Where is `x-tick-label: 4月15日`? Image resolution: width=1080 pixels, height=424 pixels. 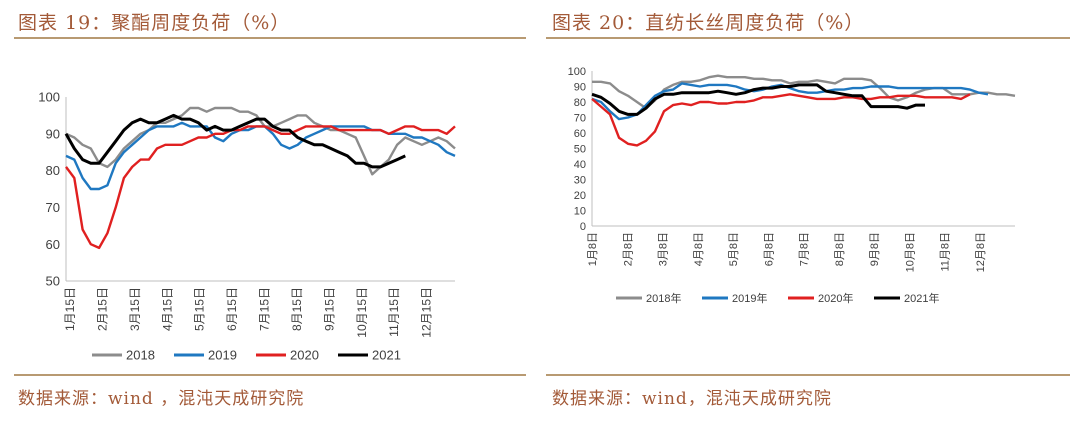
x-tick-label: 4月15日 is located at coordinates (167, 309).